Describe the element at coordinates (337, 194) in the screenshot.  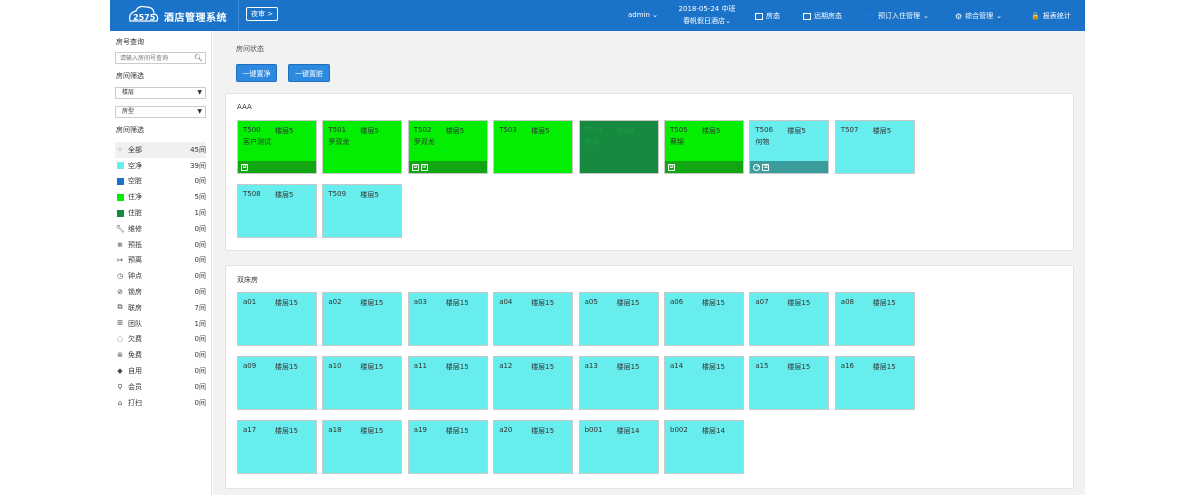
I see `room-number: T509` at that location.